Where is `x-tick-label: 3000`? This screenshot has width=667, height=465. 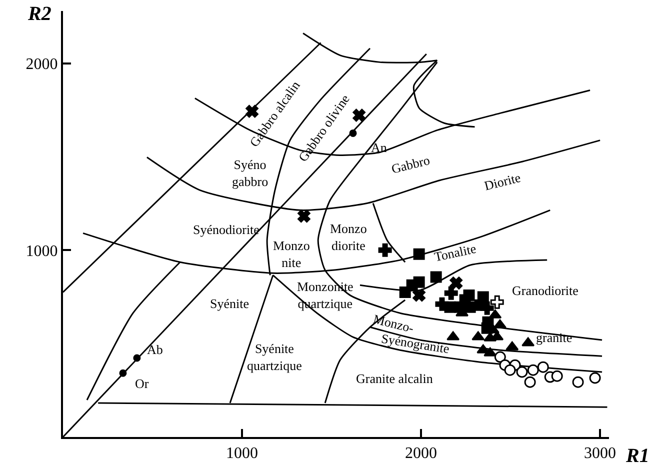
x-tick-label: 3000 is located at coordinates (600, 453).